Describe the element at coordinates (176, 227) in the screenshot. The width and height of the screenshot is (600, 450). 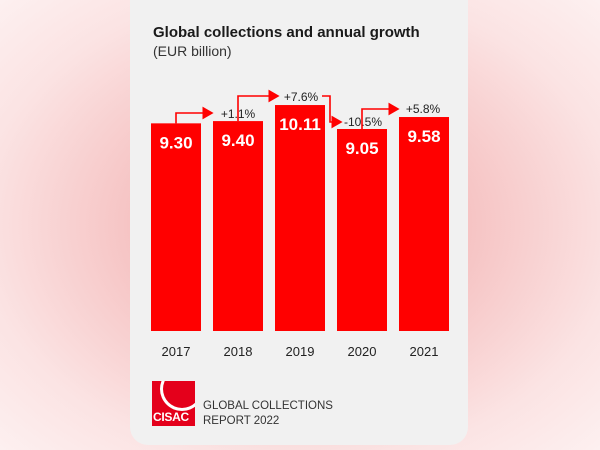
I see `bar-2017` at that location.